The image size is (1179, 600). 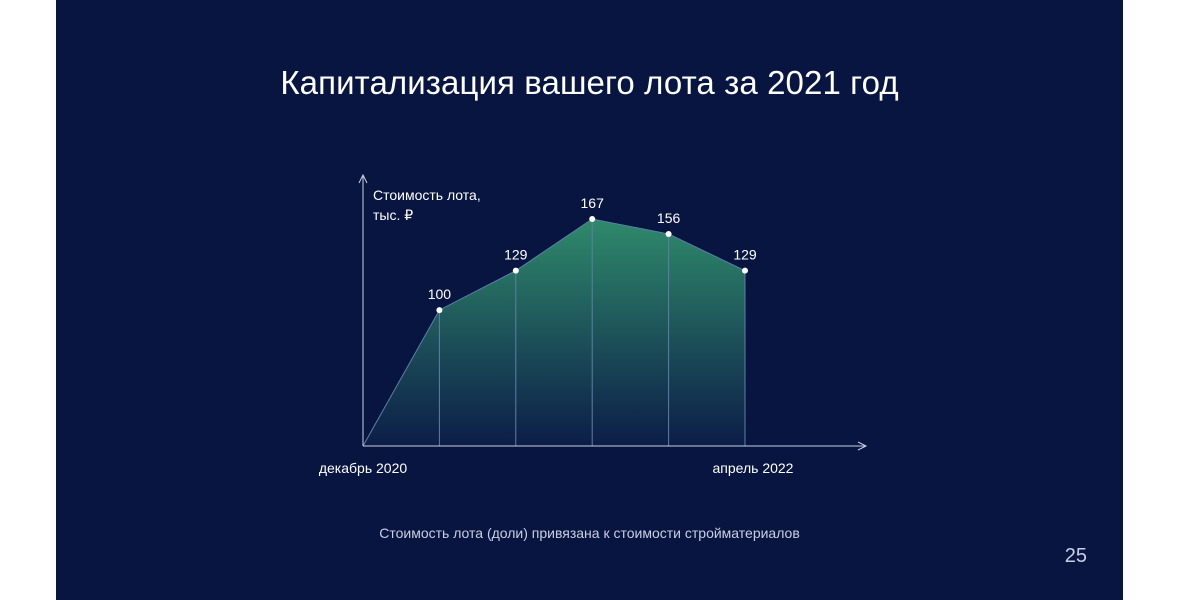 What do you see at coordinates (593, 203) in the screenshot?
I see `data-label: 167` at bounding box center [593, 203].